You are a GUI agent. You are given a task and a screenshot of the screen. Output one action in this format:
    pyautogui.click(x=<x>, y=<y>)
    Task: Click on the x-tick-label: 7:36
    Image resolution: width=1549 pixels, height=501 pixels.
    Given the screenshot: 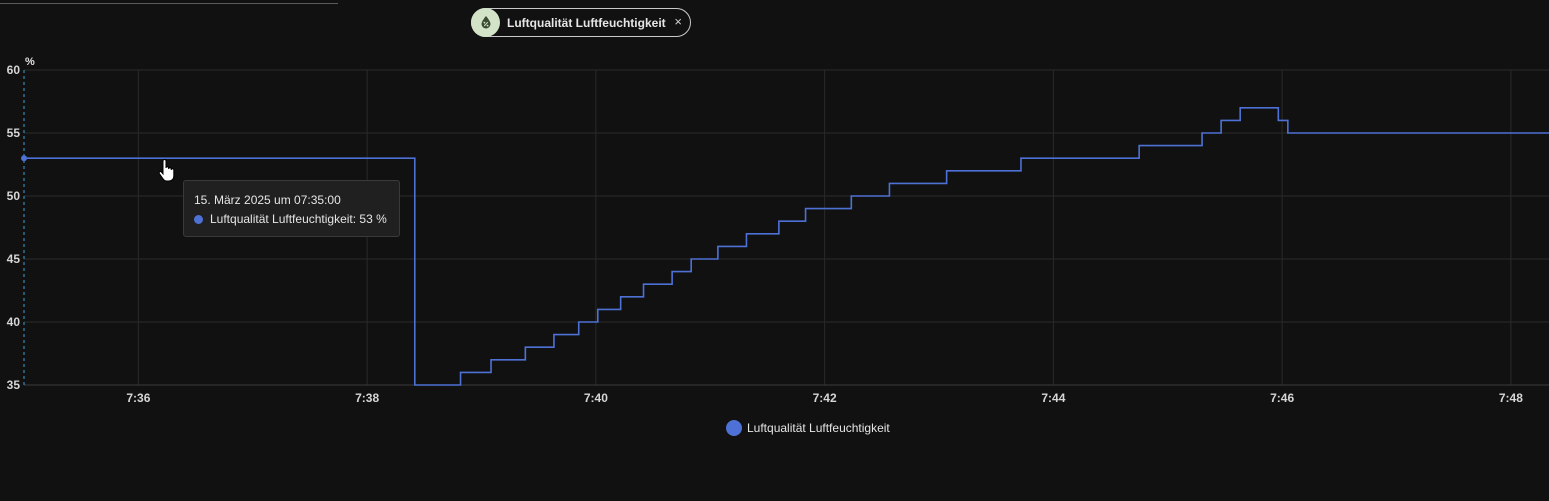 What is the action you would take?
    pyautogui.click(x=138, y=398)
    